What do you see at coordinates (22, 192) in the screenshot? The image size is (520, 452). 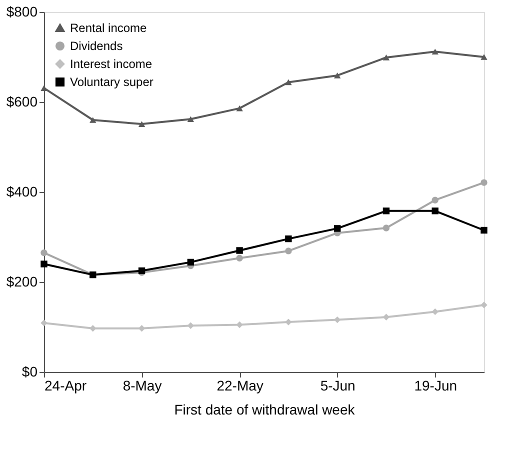 I see `y-tick-label: $400` at bounding box center [22, 192].